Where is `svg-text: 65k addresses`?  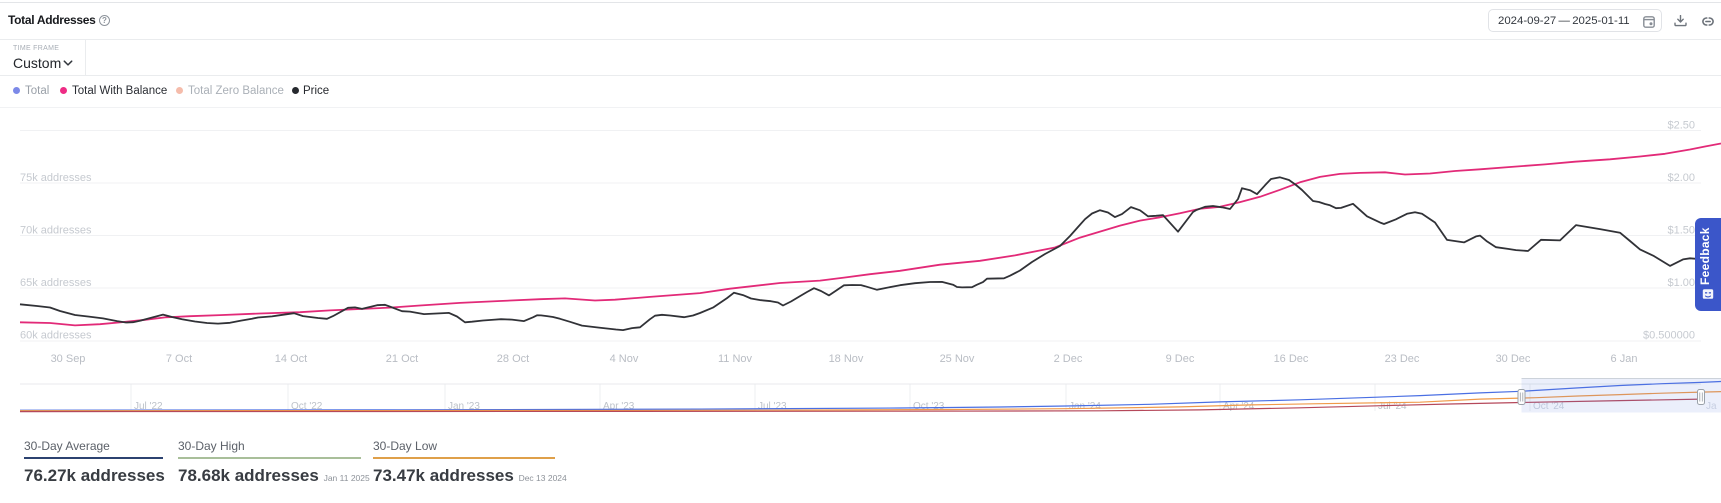
svg-text: 65k addresses is located at coordinates (56, 283).